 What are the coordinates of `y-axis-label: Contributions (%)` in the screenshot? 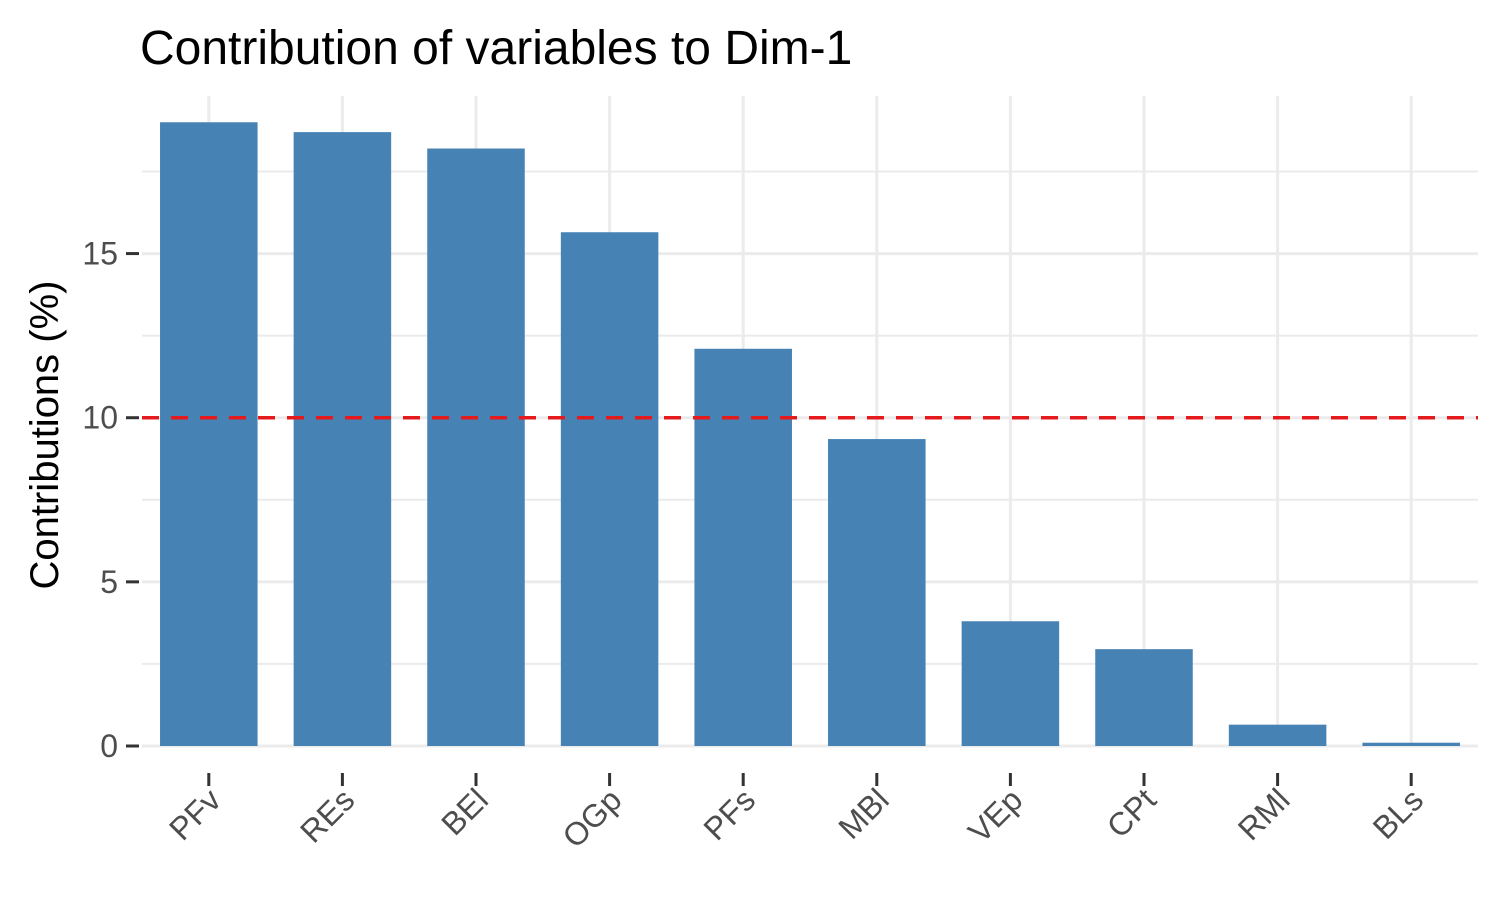 It's located at (45, 434).